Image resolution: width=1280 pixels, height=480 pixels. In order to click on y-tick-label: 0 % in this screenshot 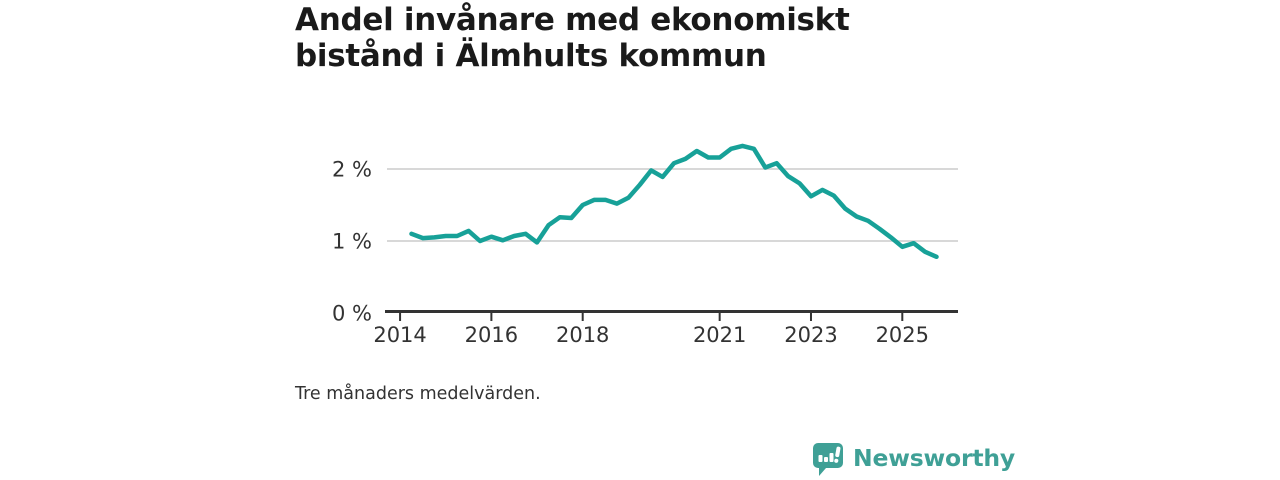, I will do `click(352, 314)`.